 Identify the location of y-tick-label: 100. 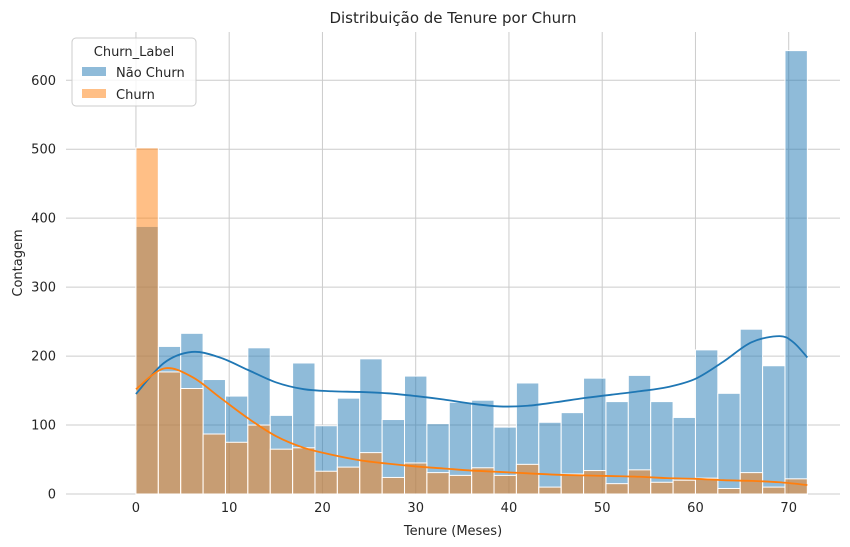
(43, 426).